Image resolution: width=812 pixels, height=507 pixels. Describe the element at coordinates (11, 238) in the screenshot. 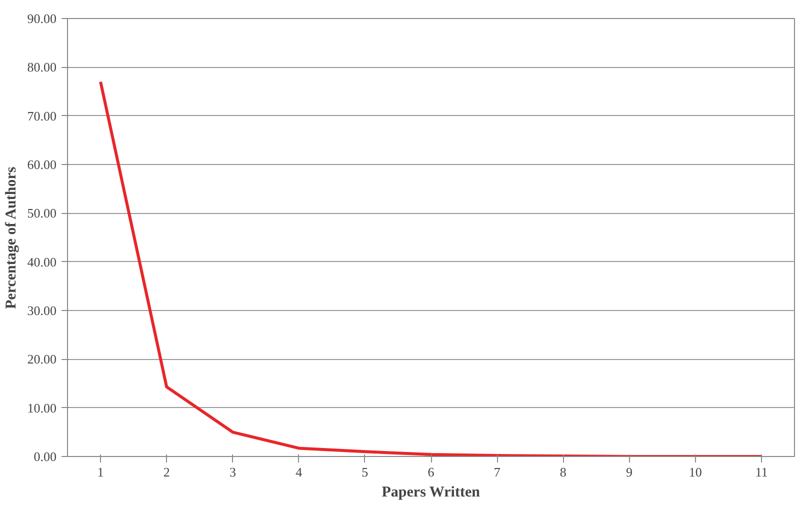

I see `y-axis-title: Percentage of Authors` at that location.